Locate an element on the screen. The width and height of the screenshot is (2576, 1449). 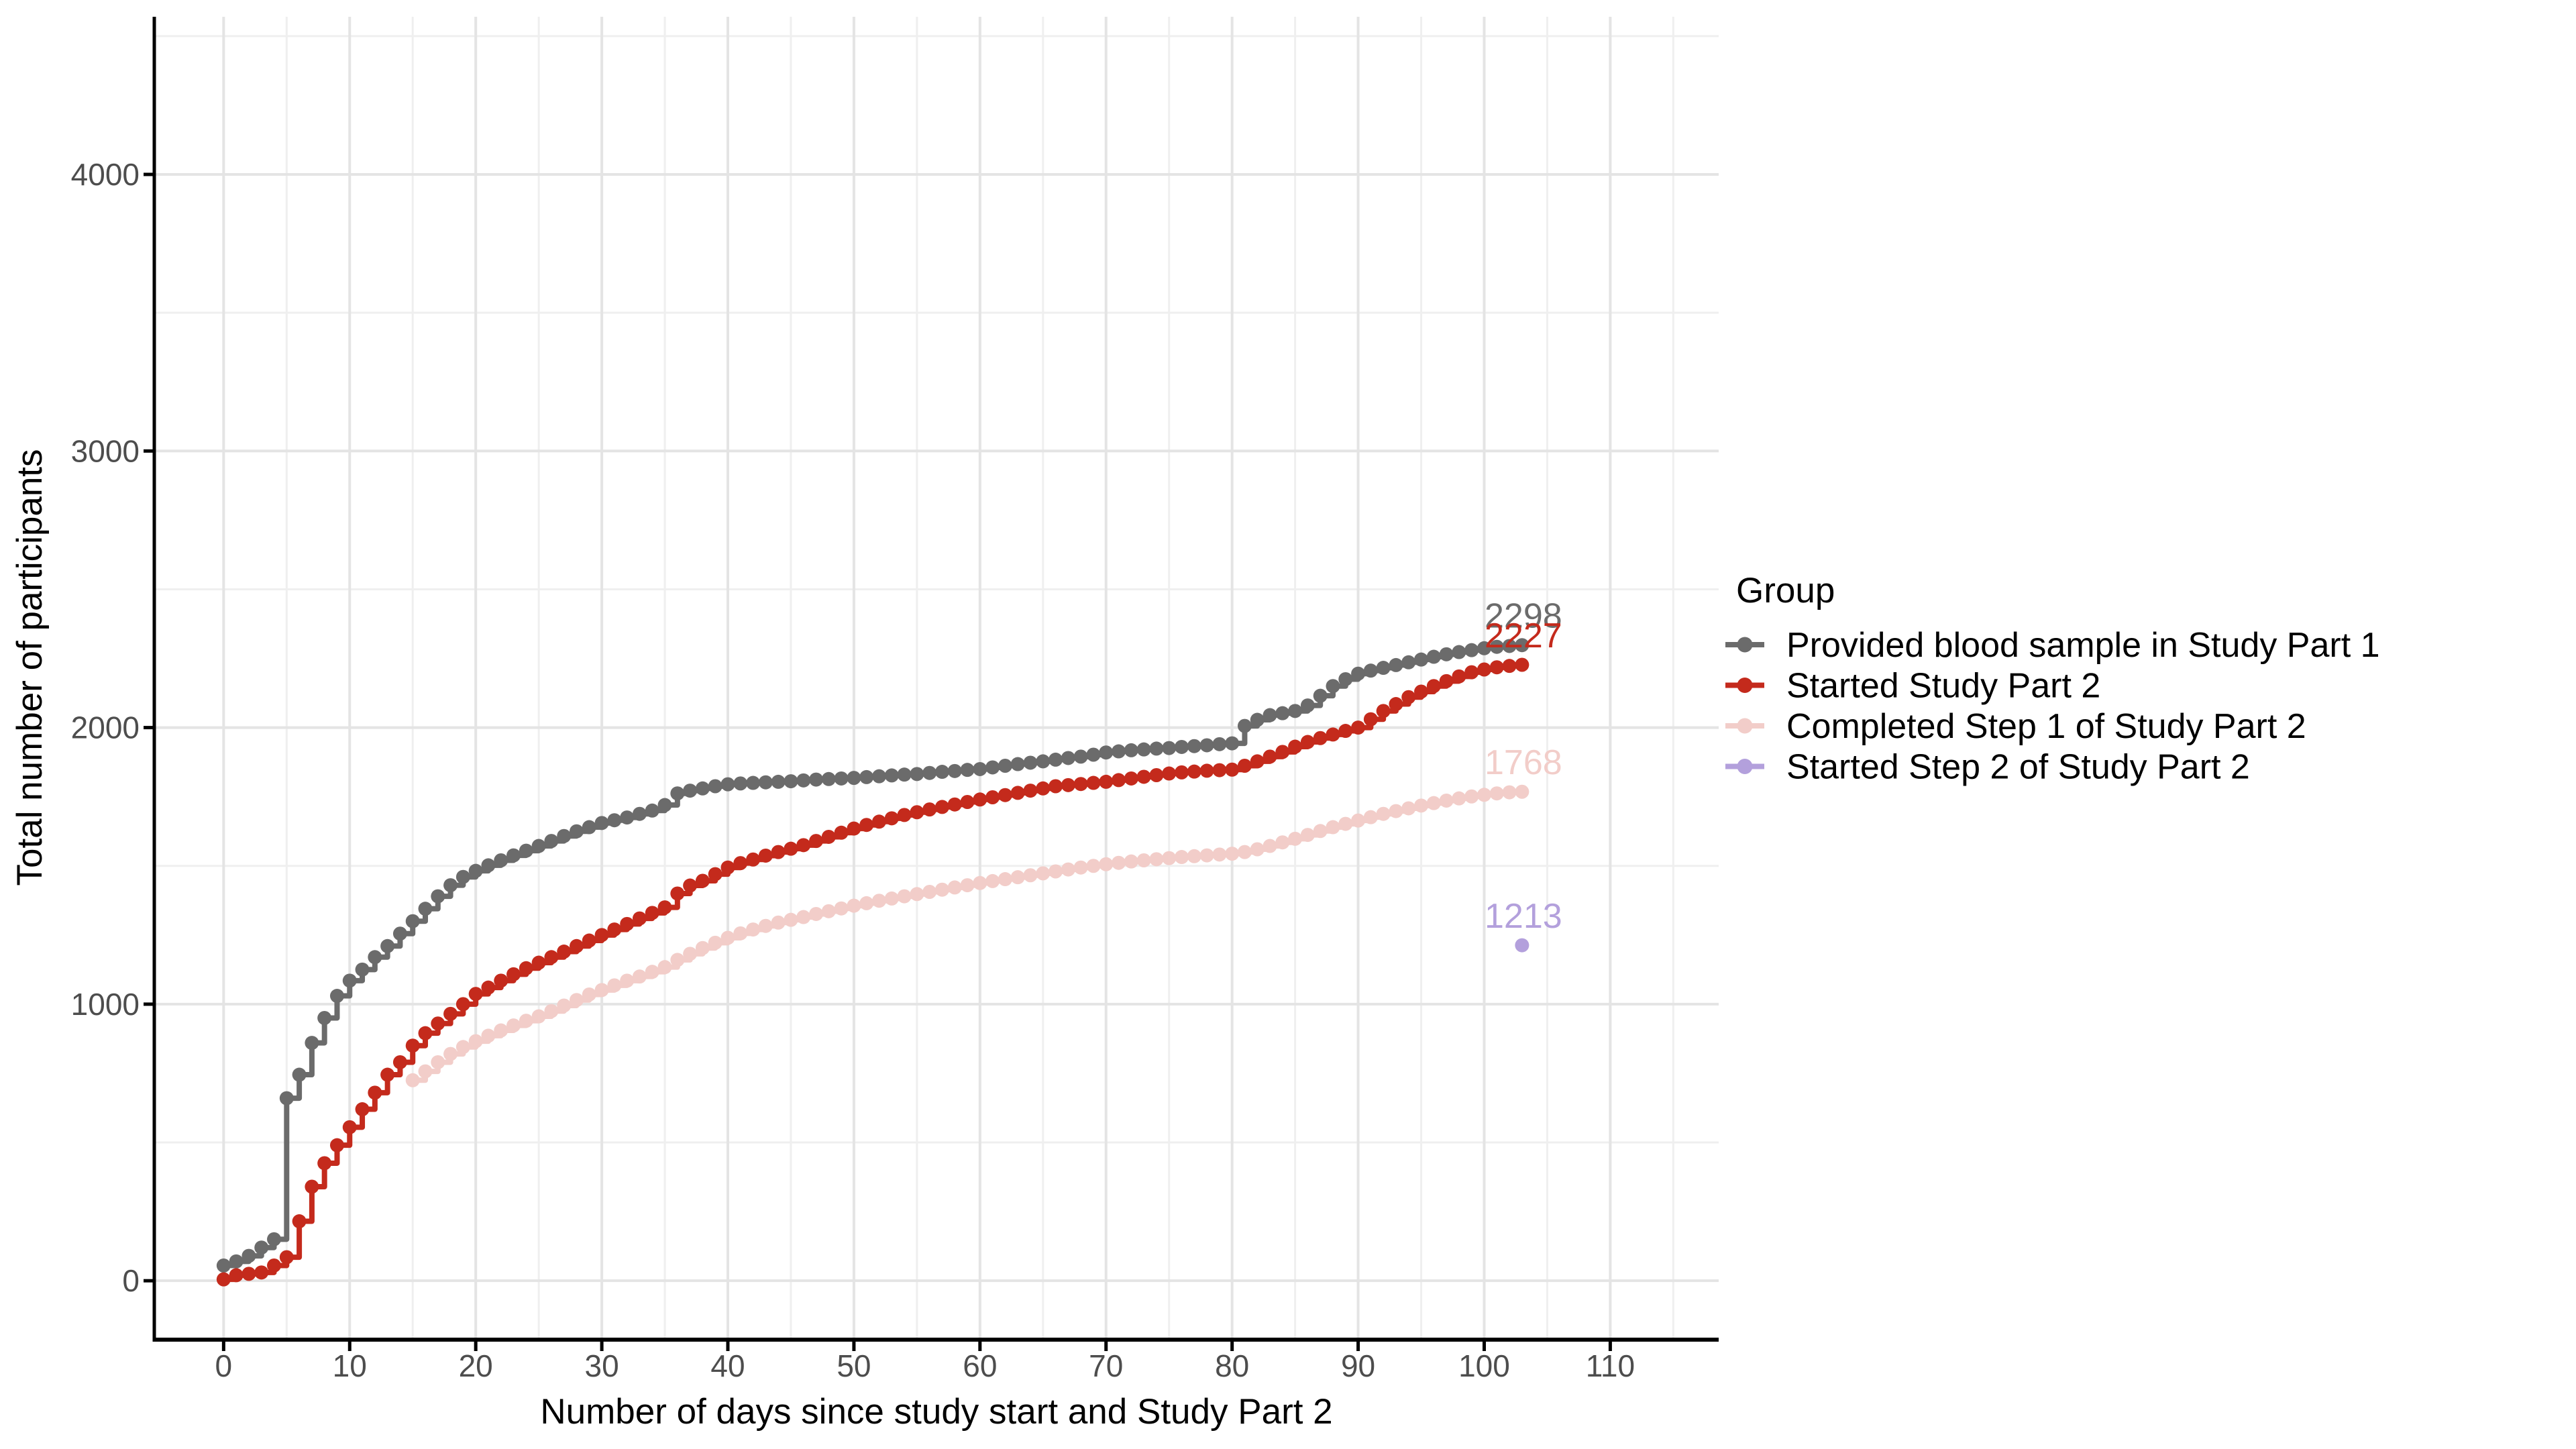
end-label: 1213 is located at coordinates (1523, 916).